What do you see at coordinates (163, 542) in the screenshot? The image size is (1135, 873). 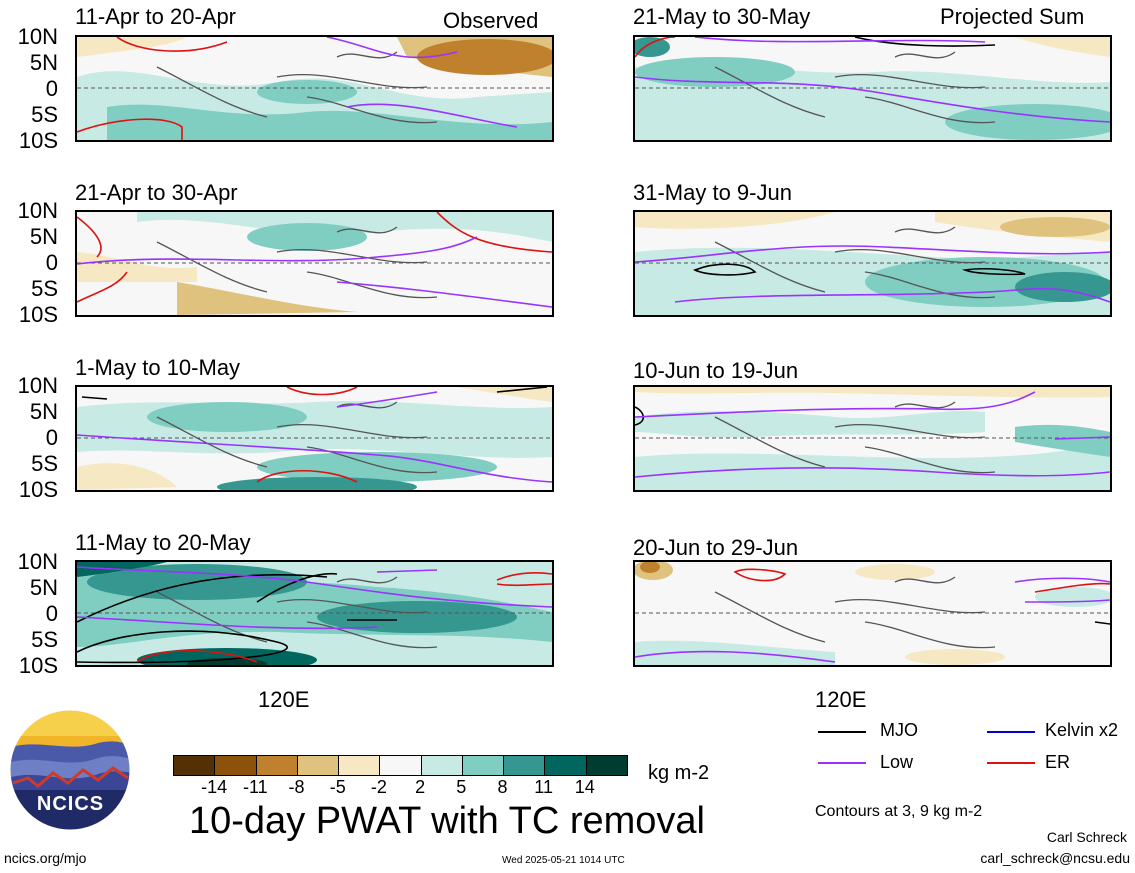 I see `panel-title-4: 11-May to 20-May` at bounding box center [163, 542].